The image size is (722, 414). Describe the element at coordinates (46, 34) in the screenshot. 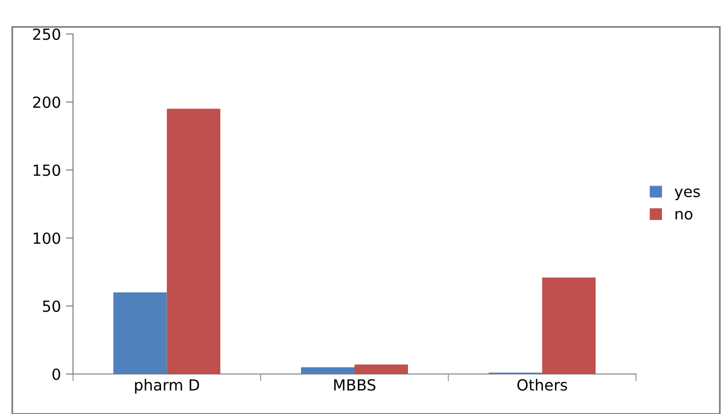

I see `y-tick-label: 250` at that location.